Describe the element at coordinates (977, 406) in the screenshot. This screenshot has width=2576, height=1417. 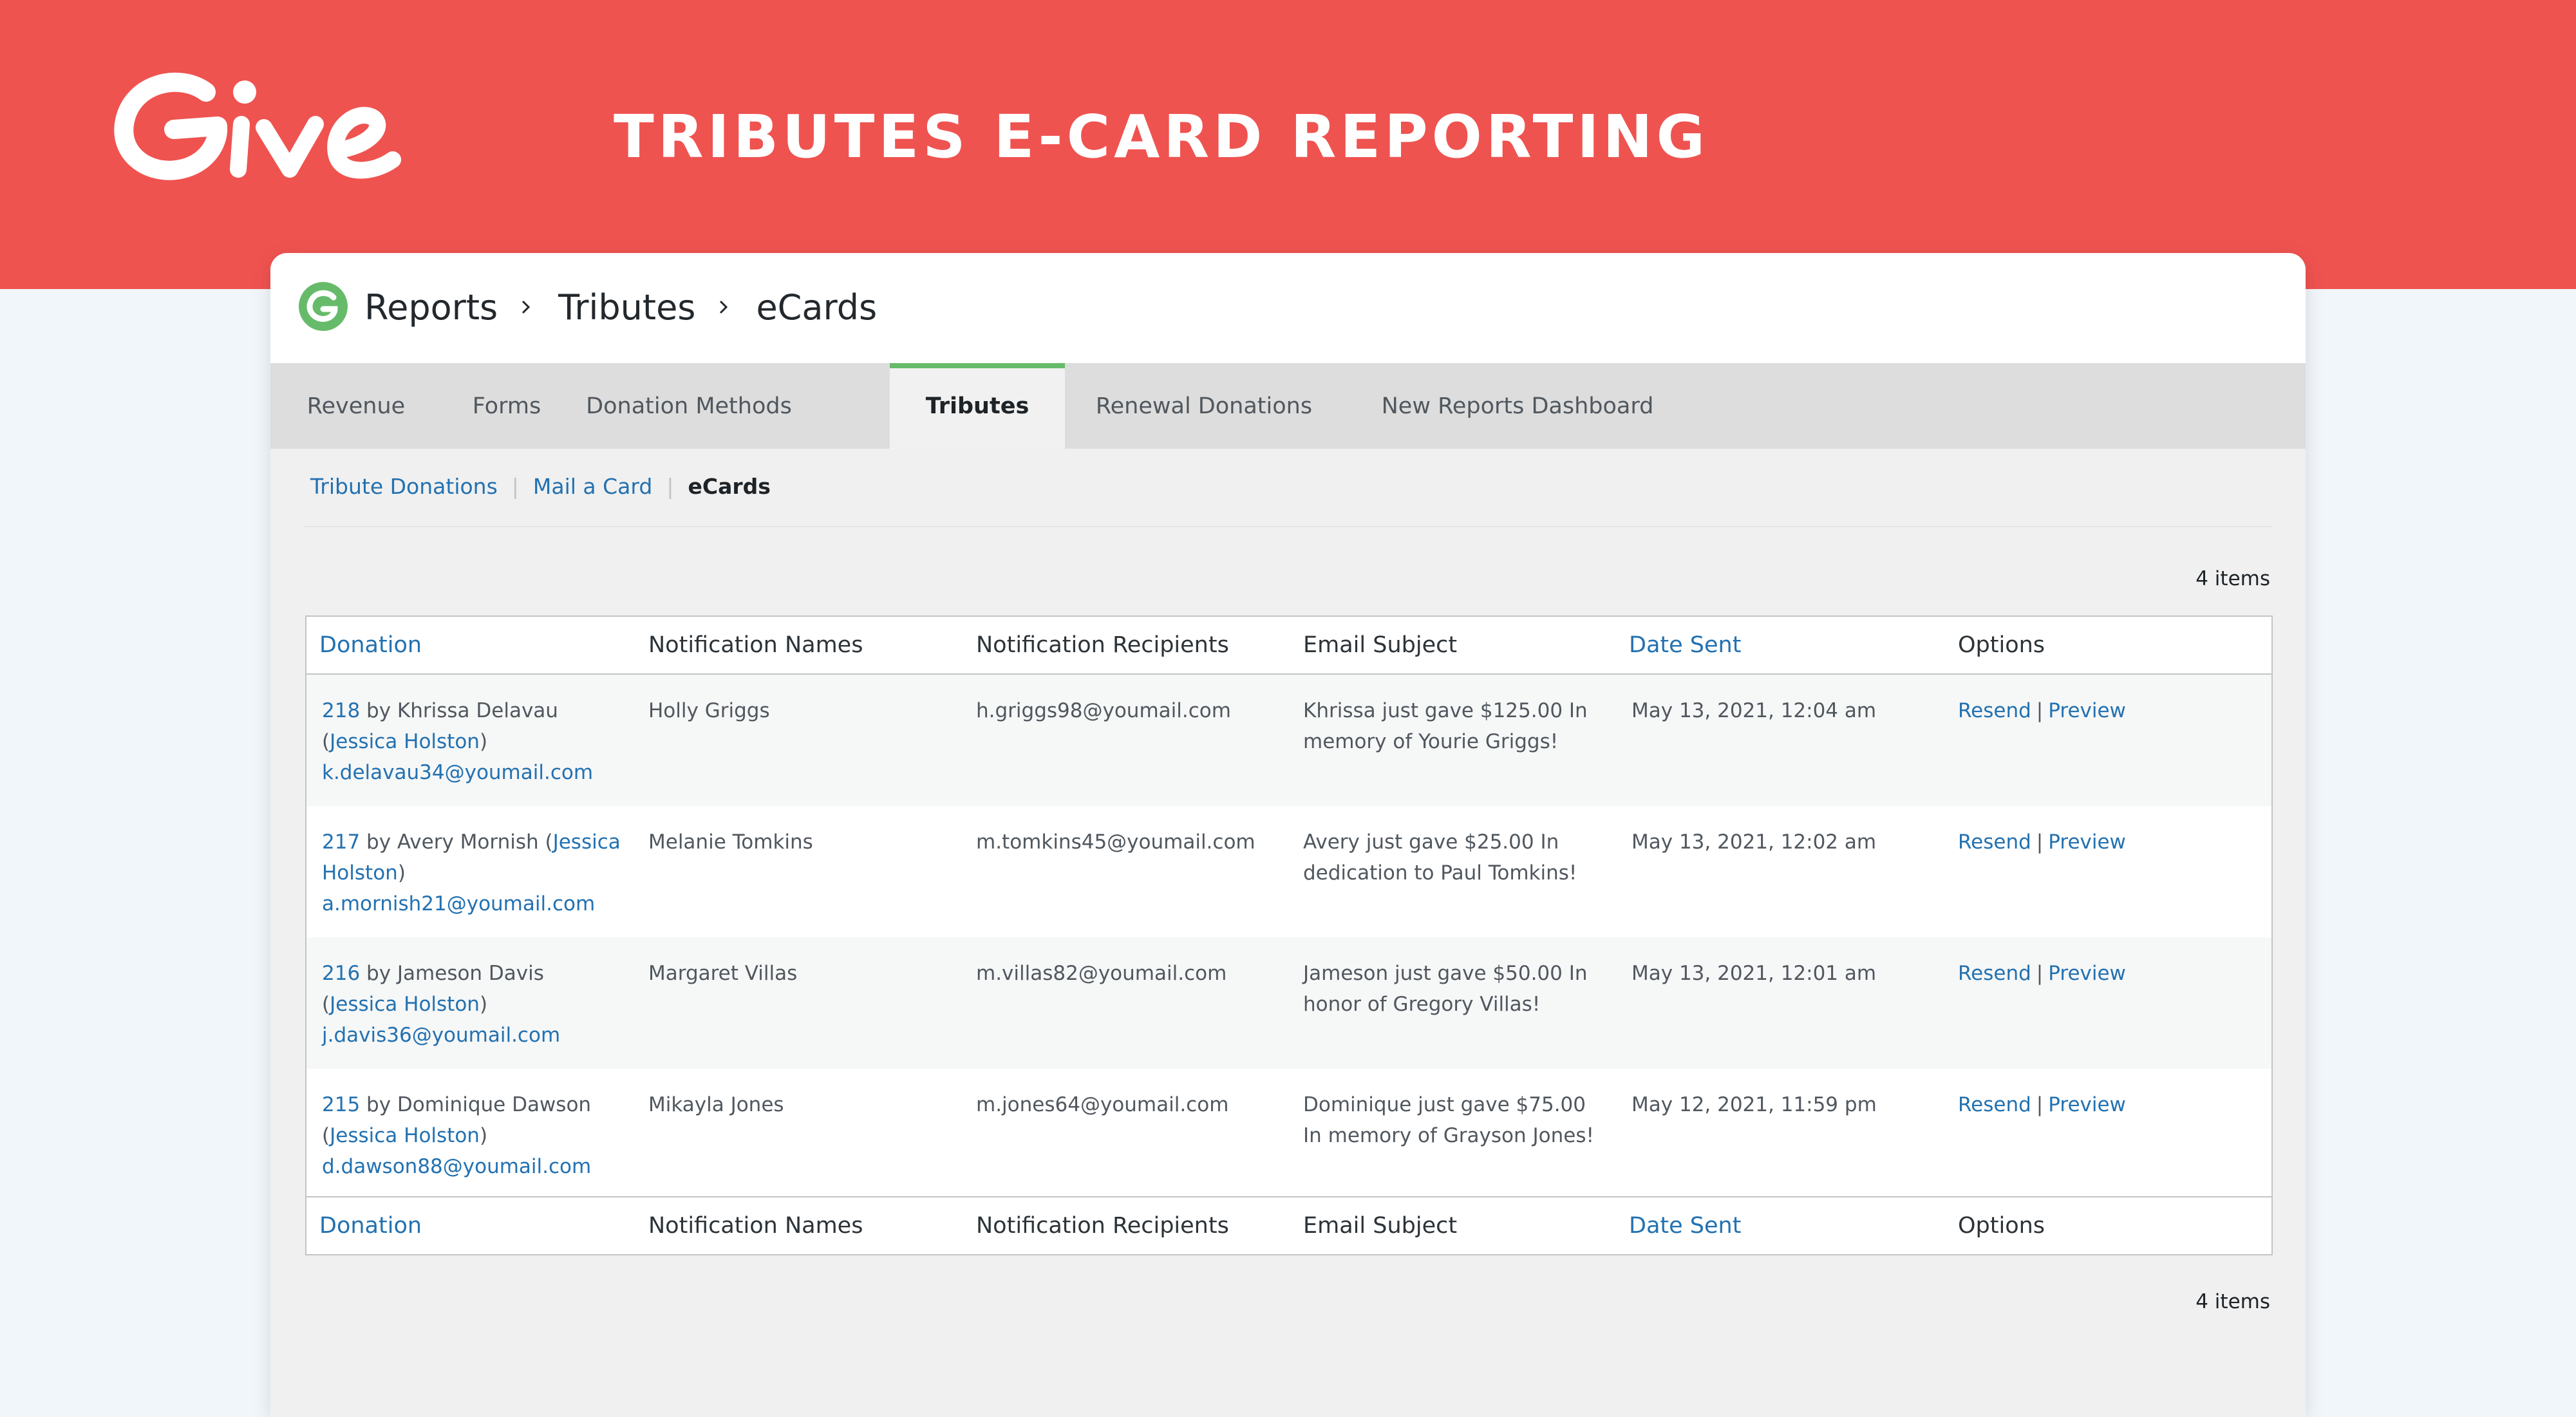
I see `tab-tributes: Tributes` at that location.